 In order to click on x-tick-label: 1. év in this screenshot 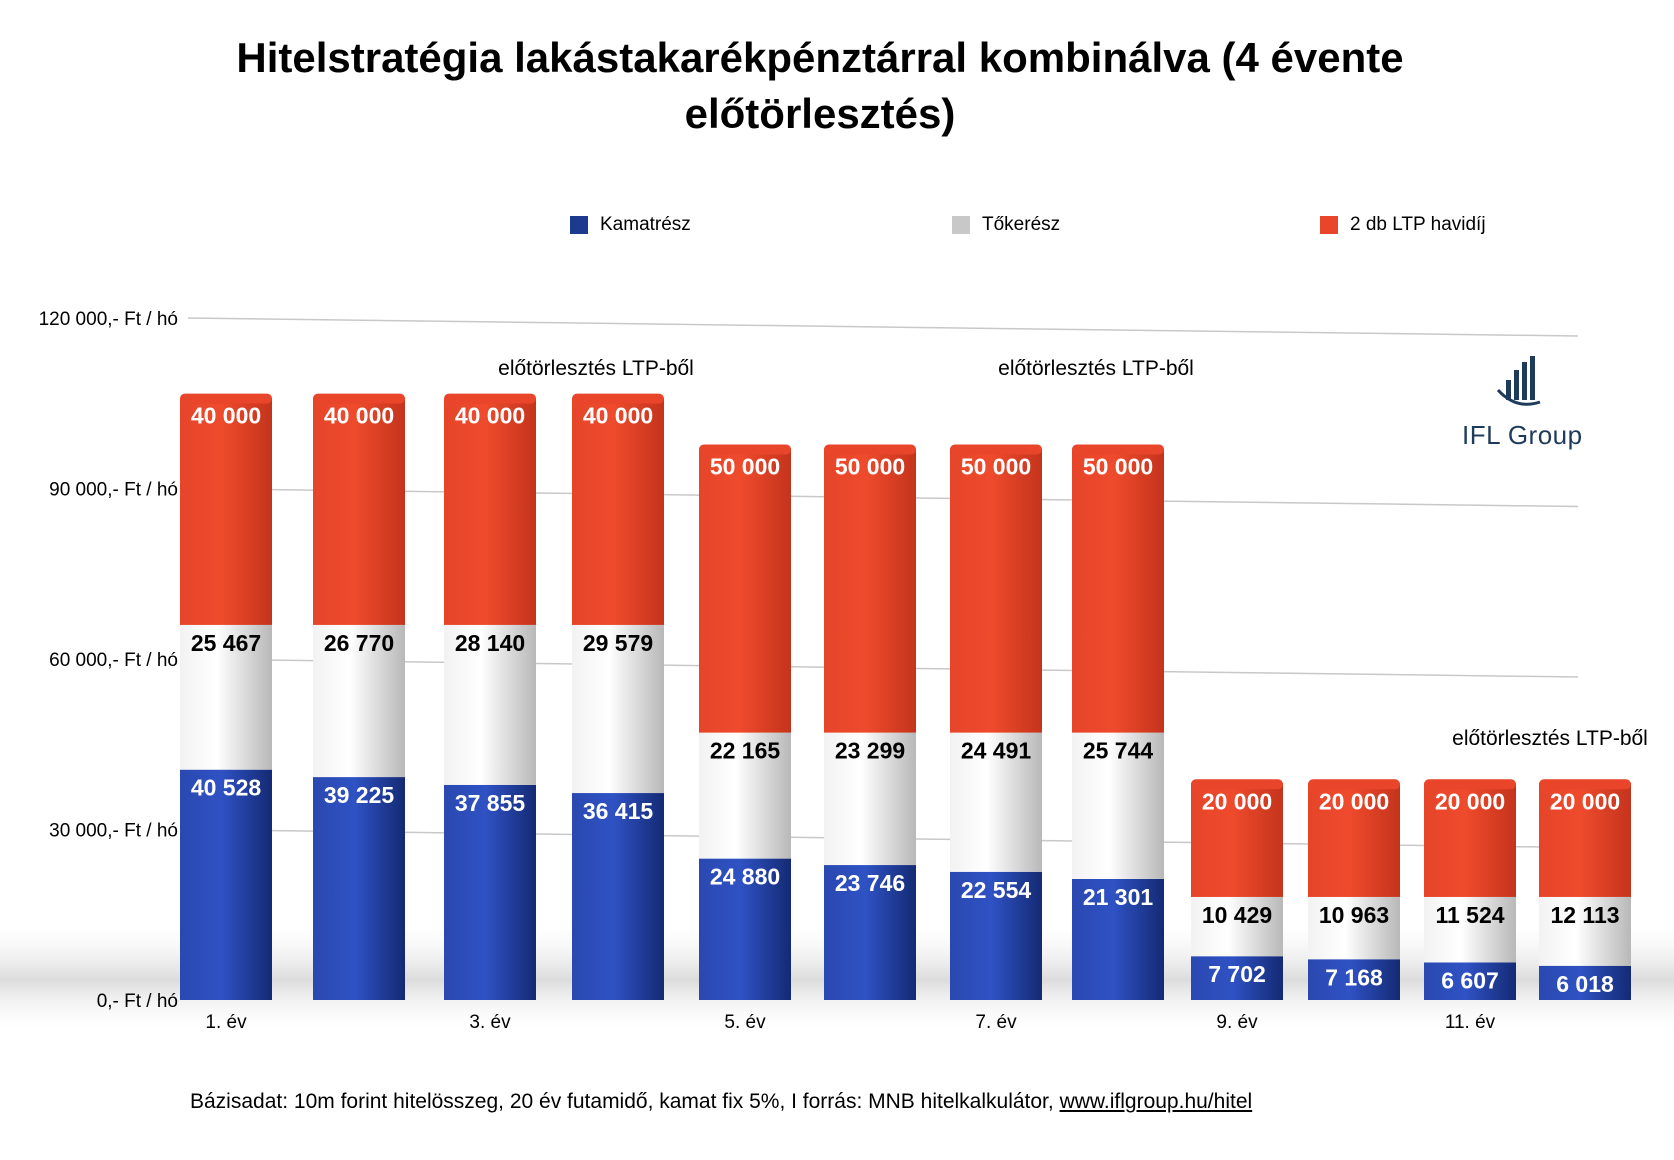, I will do `click(226, 1022)`.